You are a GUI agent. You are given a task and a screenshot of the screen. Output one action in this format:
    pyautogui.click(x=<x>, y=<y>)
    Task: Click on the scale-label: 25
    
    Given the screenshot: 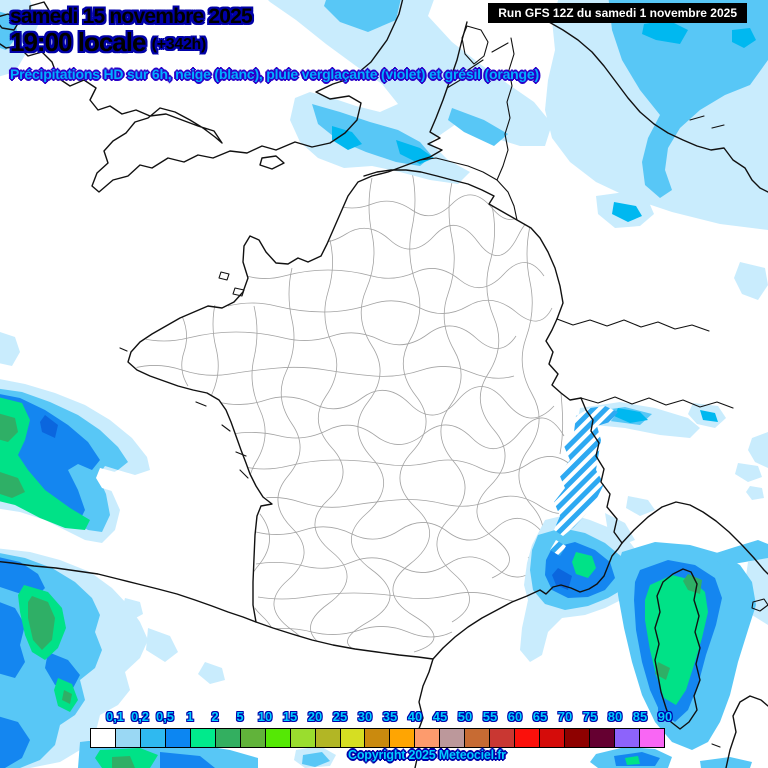 What is the action you would take?
    pyautogui.click(x=340, y=716)
    